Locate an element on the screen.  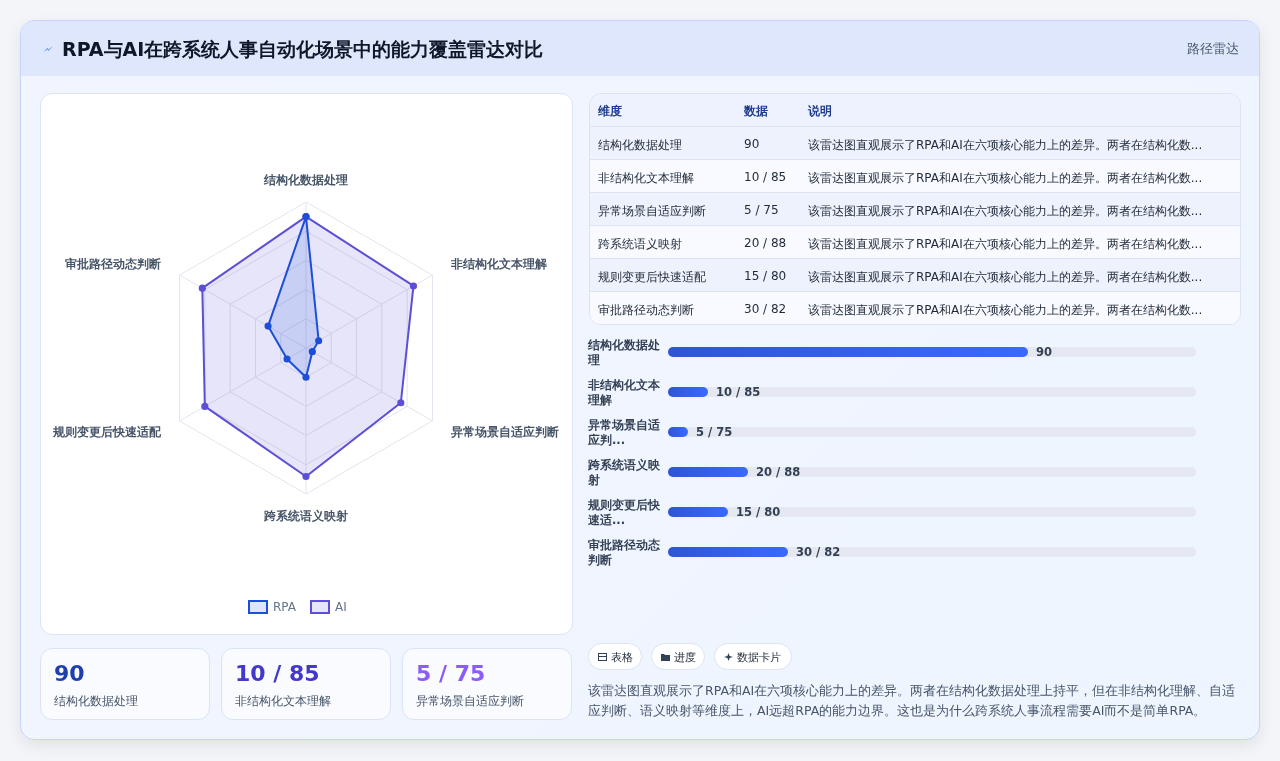
text: 数据卡片 is located at coordinates (759, 657).